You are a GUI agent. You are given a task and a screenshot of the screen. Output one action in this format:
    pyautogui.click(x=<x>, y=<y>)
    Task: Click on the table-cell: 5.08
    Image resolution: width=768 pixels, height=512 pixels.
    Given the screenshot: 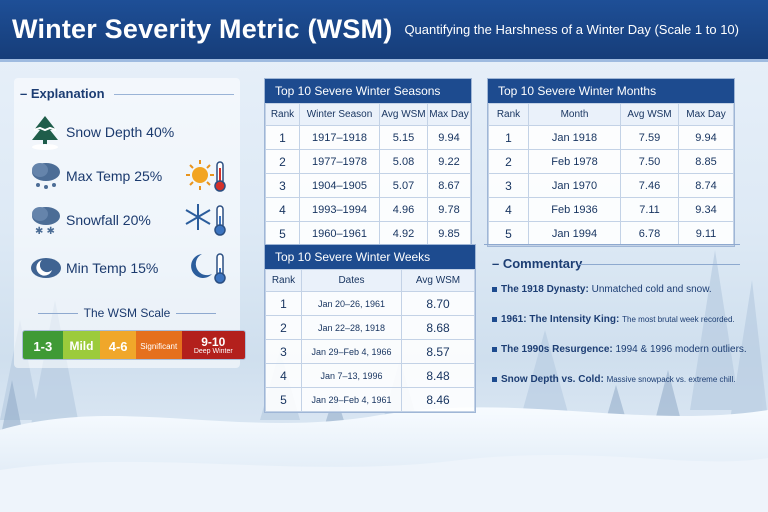 What is the action you would take?
    pyautogui.click(x=403, y=161)
    